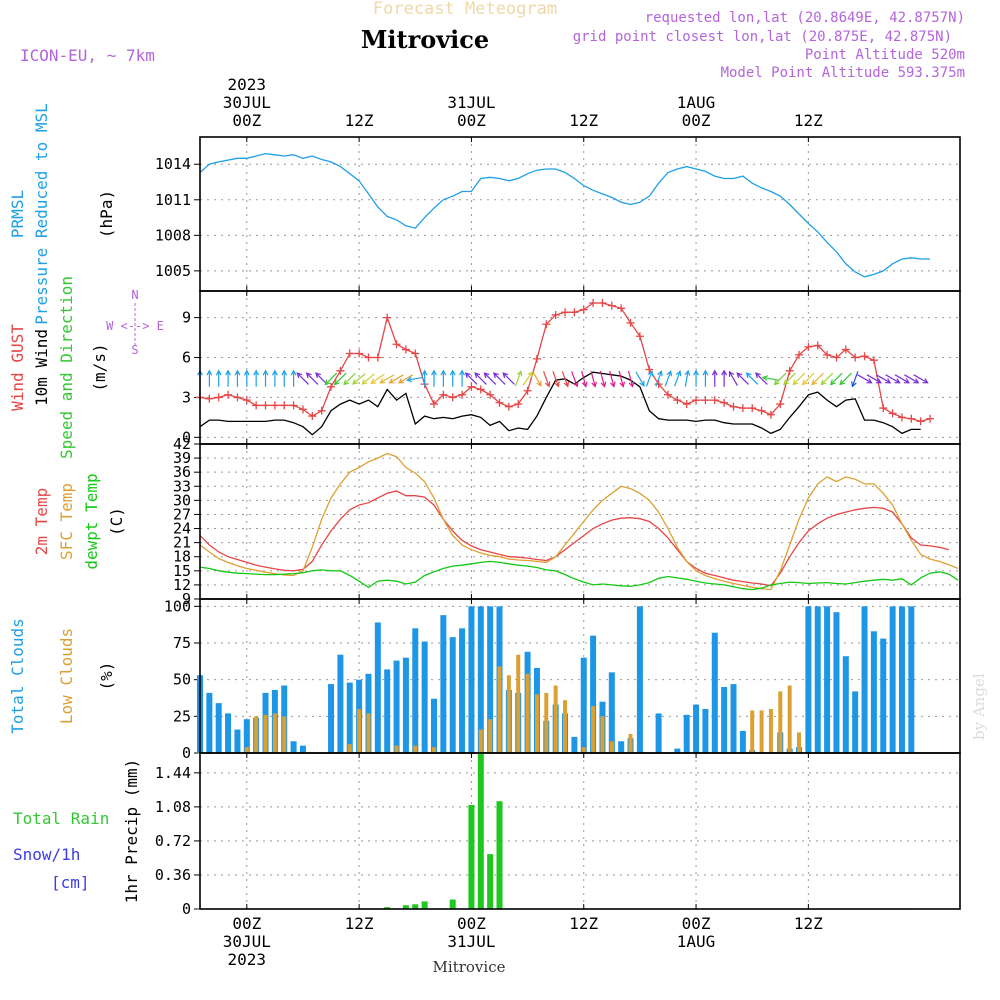  I want to click on time-label-bottom: 1AUG, so click(696, 941).